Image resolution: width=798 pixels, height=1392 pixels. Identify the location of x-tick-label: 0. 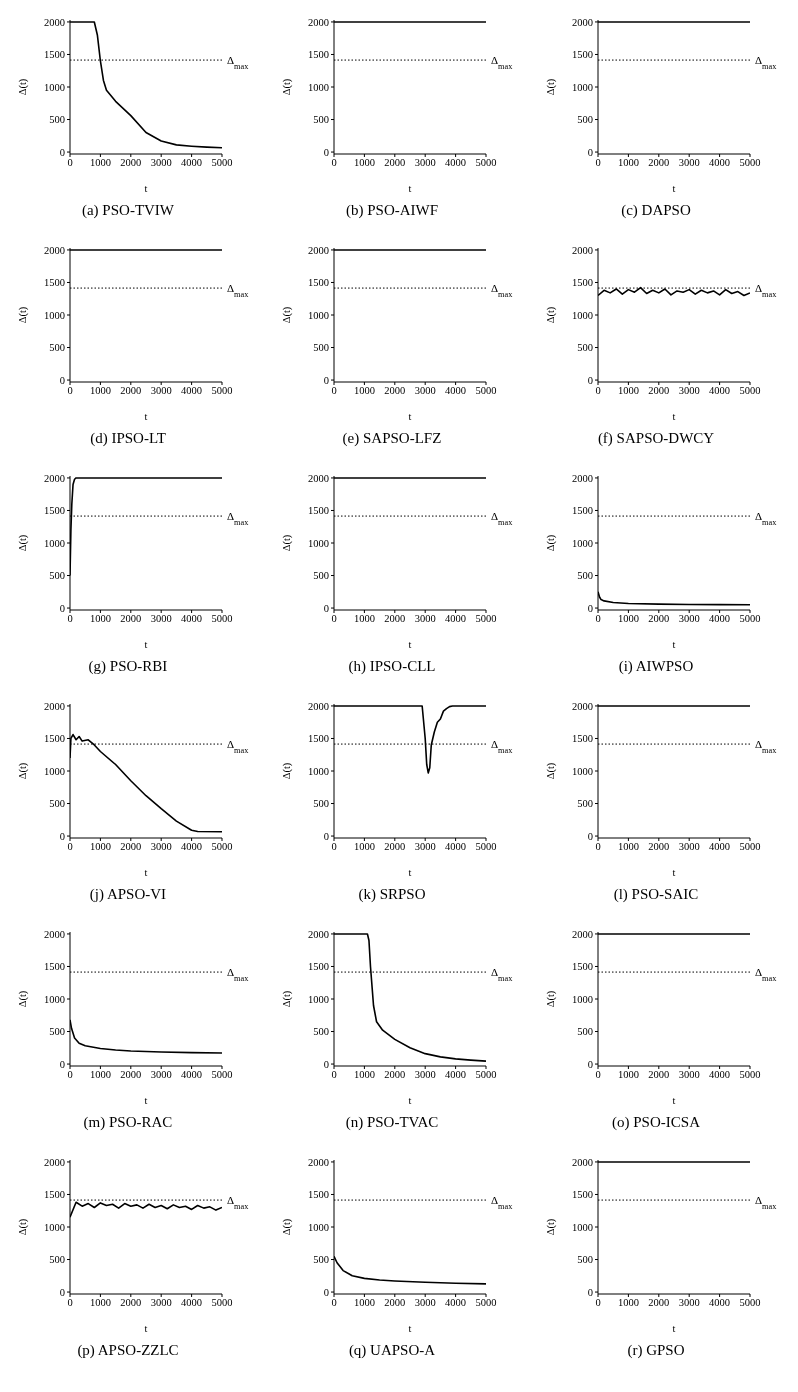
(598, 391).